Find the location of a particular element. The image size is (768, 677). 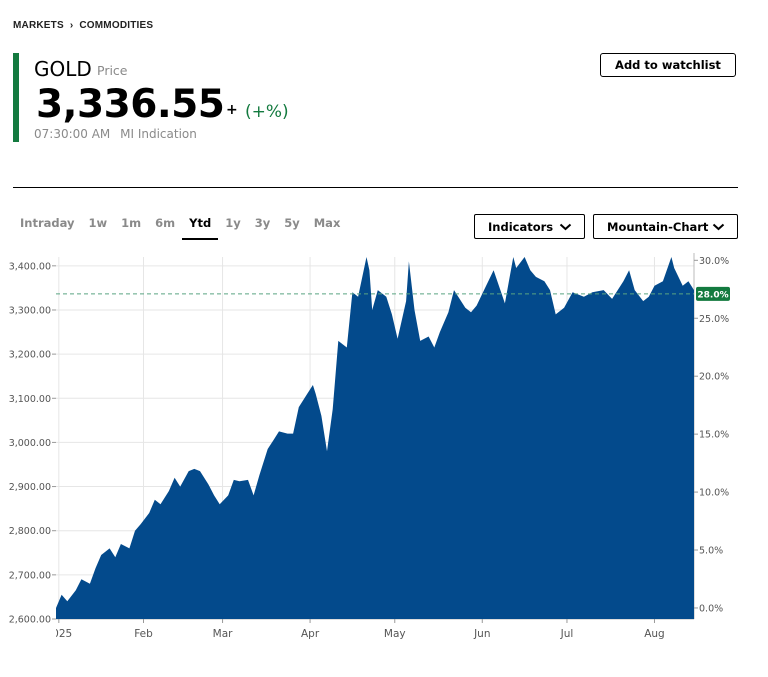

quote-symbol-label: Price is located at coordinates (112, 70).